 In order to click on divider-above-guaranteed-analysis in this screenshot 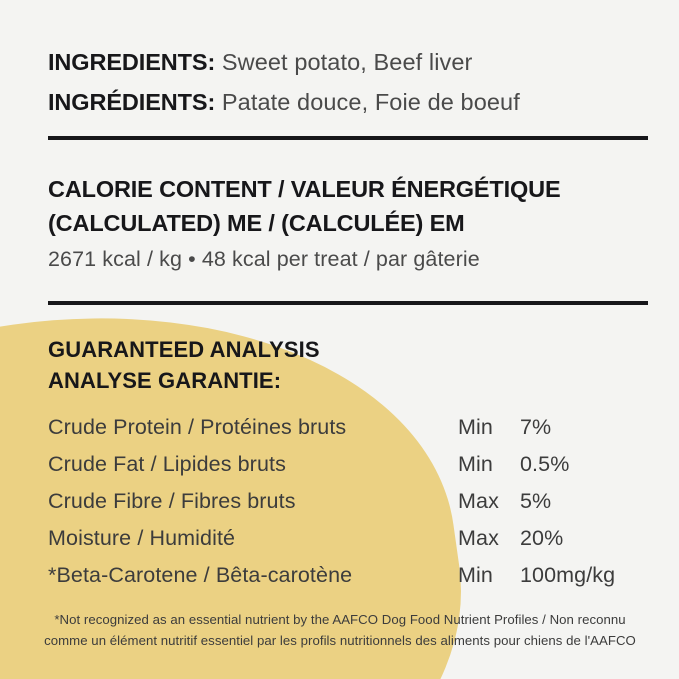, I will do `click(348, 303)`.